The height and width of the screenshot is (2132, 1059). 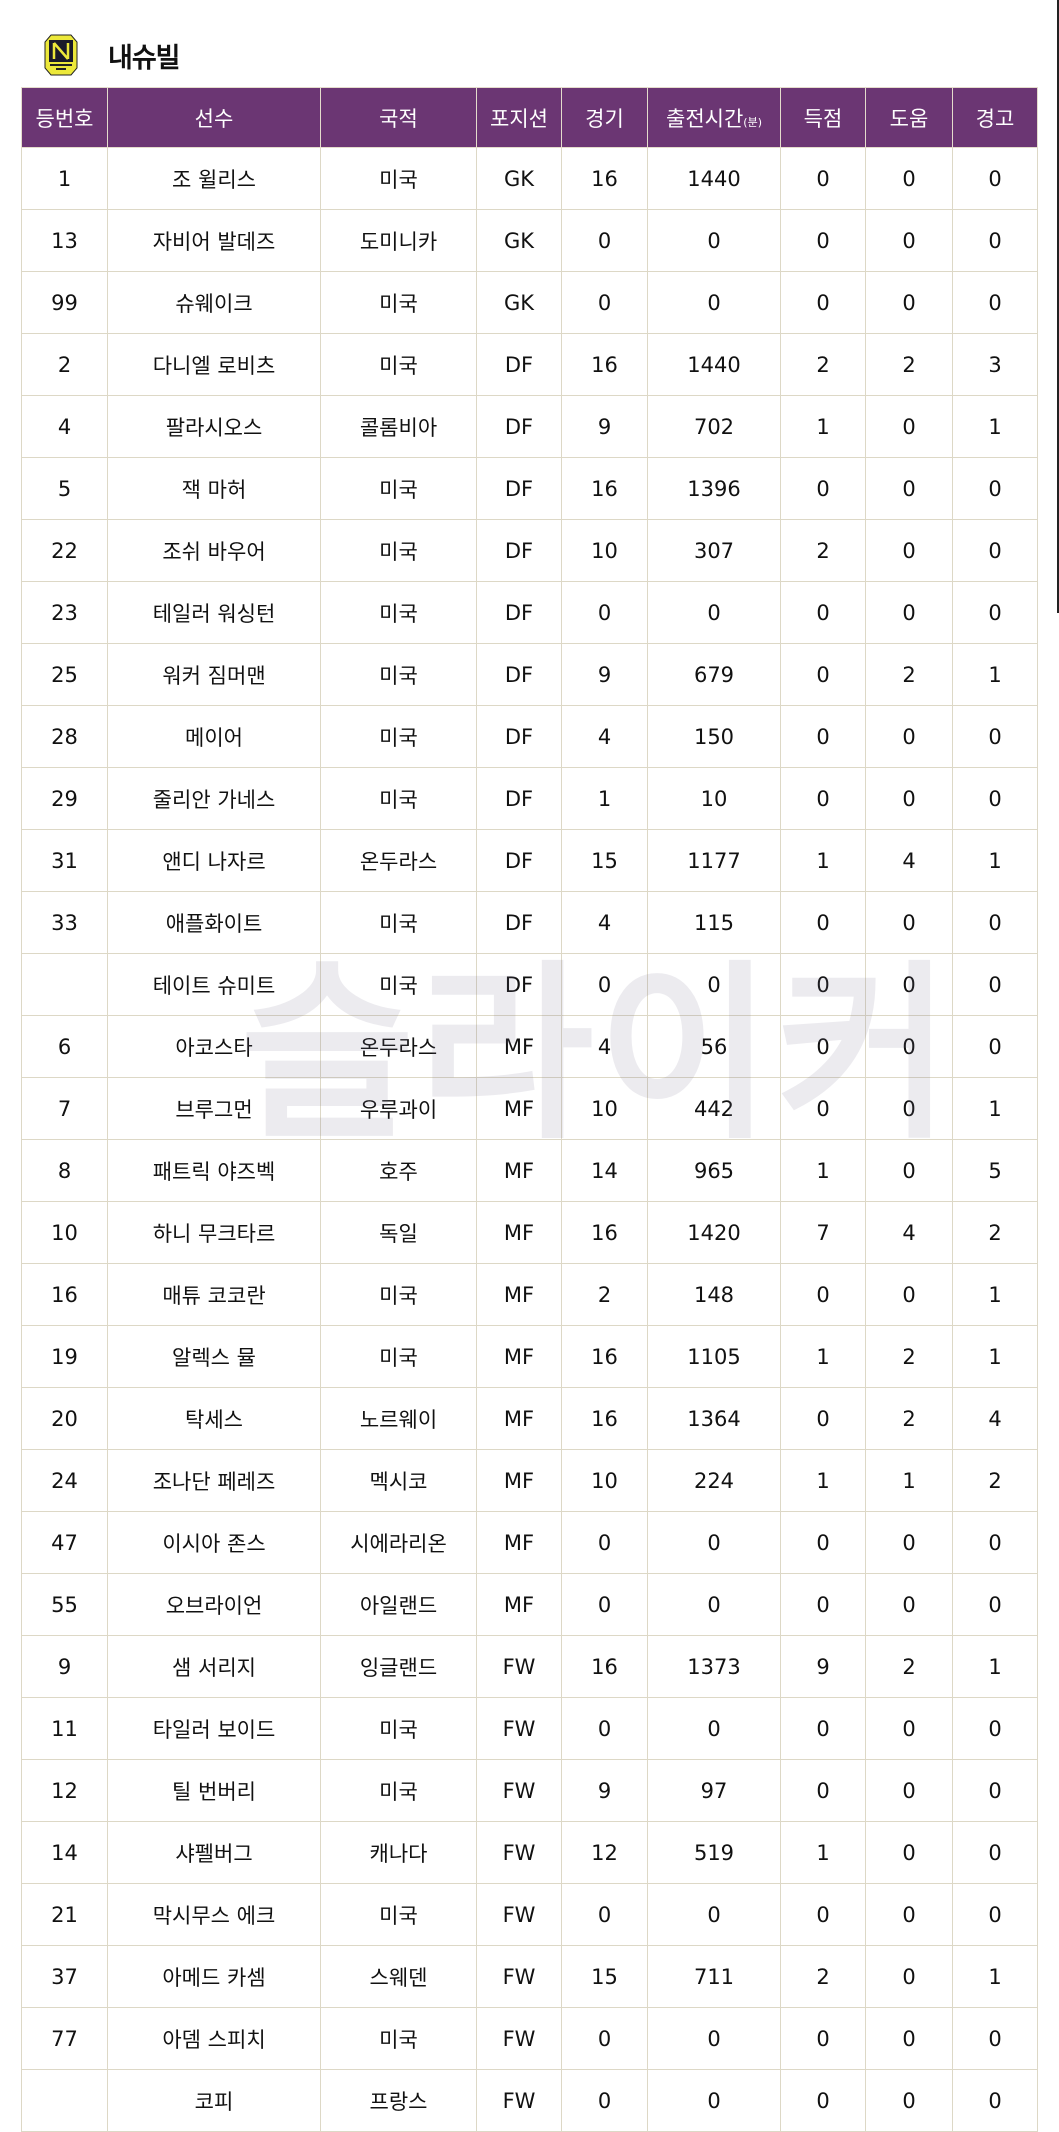 I want to click on table-row: 31 앤디 나자르 온두라스 DF 15 1177 1 4 1, so click(x=529, y=860).